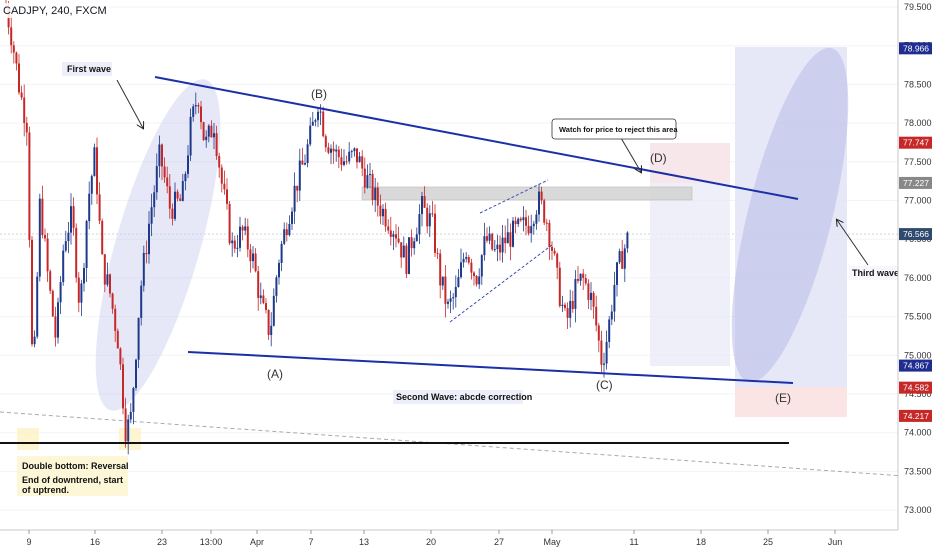 The image size is (932, 550). I want to click on second-wave-label-bg, so click(458, 397).